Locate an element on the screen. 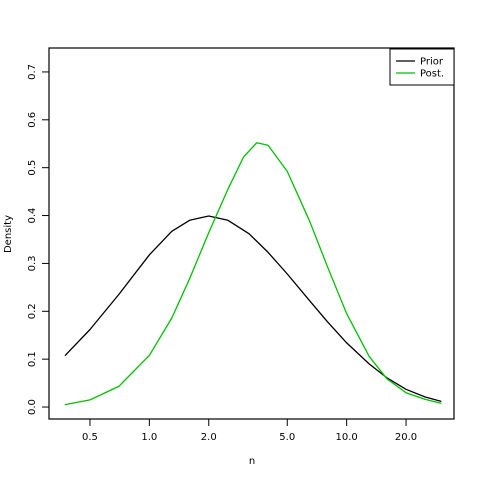 The image size is (480, 484). y-tick-label: 0.2 is located at coordinates (32, 311).